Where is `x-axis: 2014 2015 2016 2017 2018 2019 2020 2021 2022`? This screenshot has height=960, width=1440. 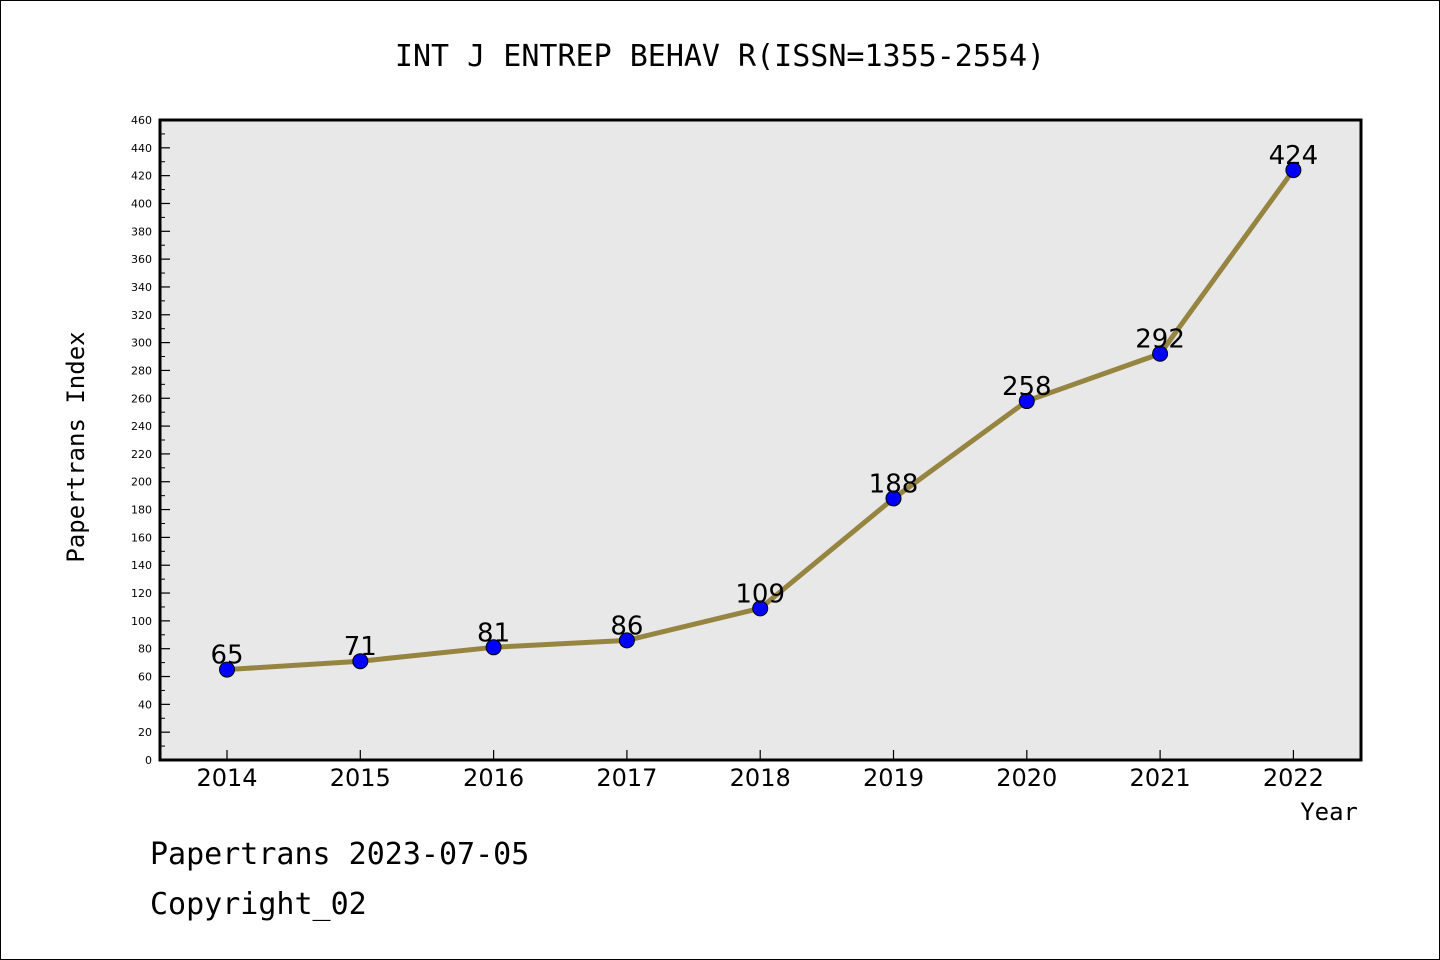 x-axis: 2014 2015 2016 2017 2018 2019 2020 2021 2022 is located at coordinates (760, 771).